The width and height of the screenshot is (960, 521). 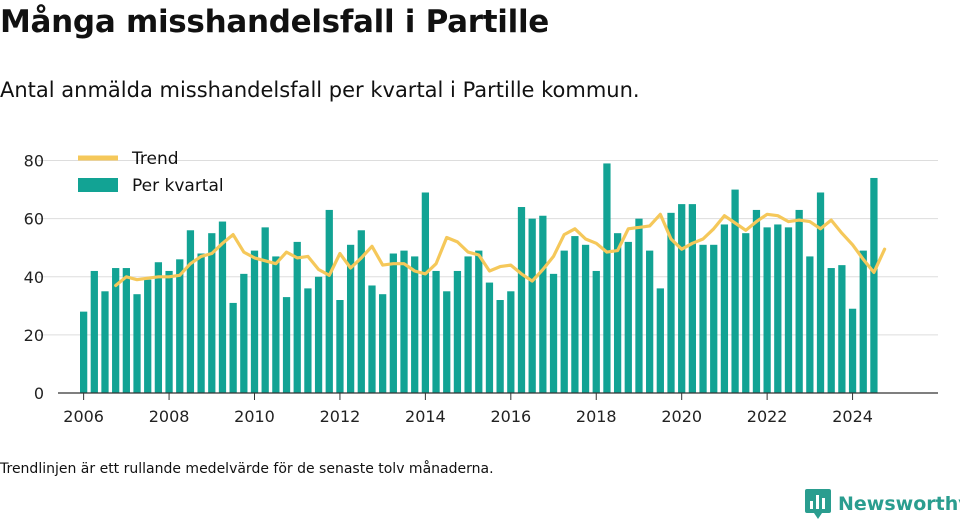 I want to click on trend-line, so click(x=500, y=250).